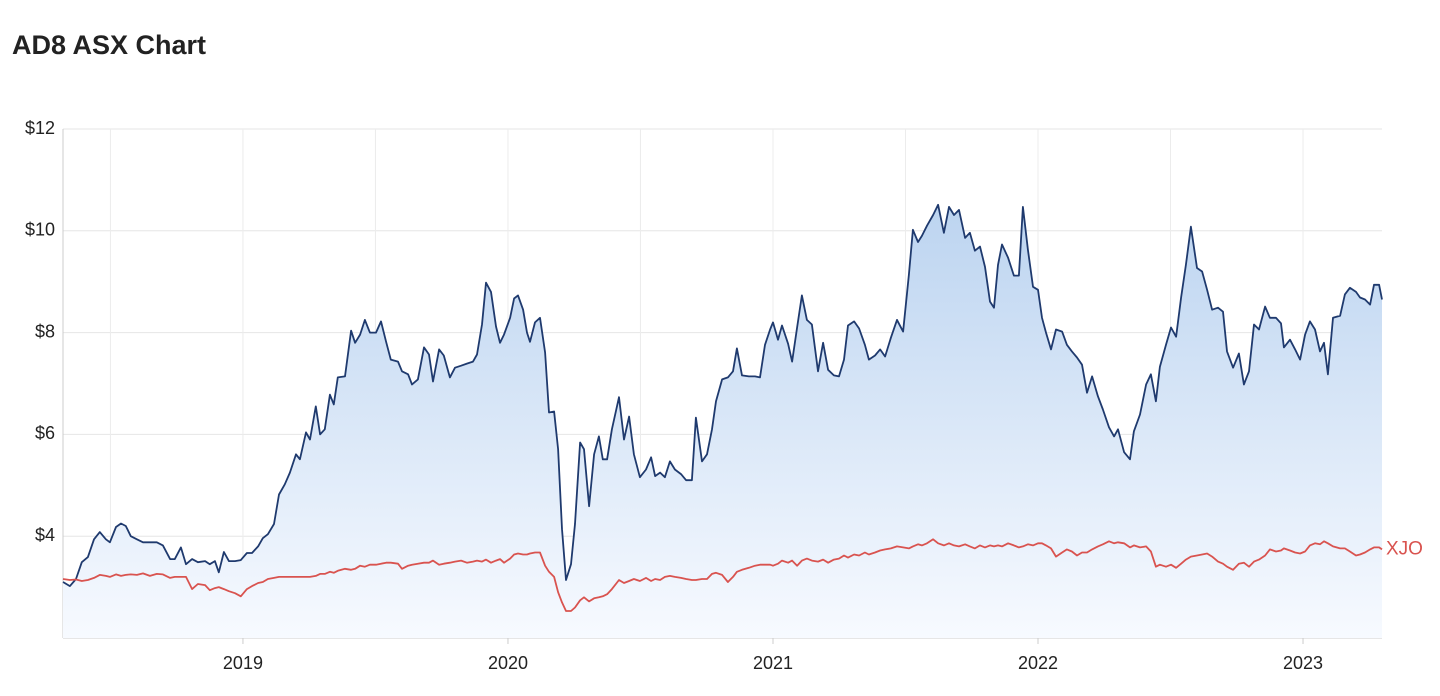 The image size is (1440, 696). I want to click on y-tick-label: $12, so click(40, 128).